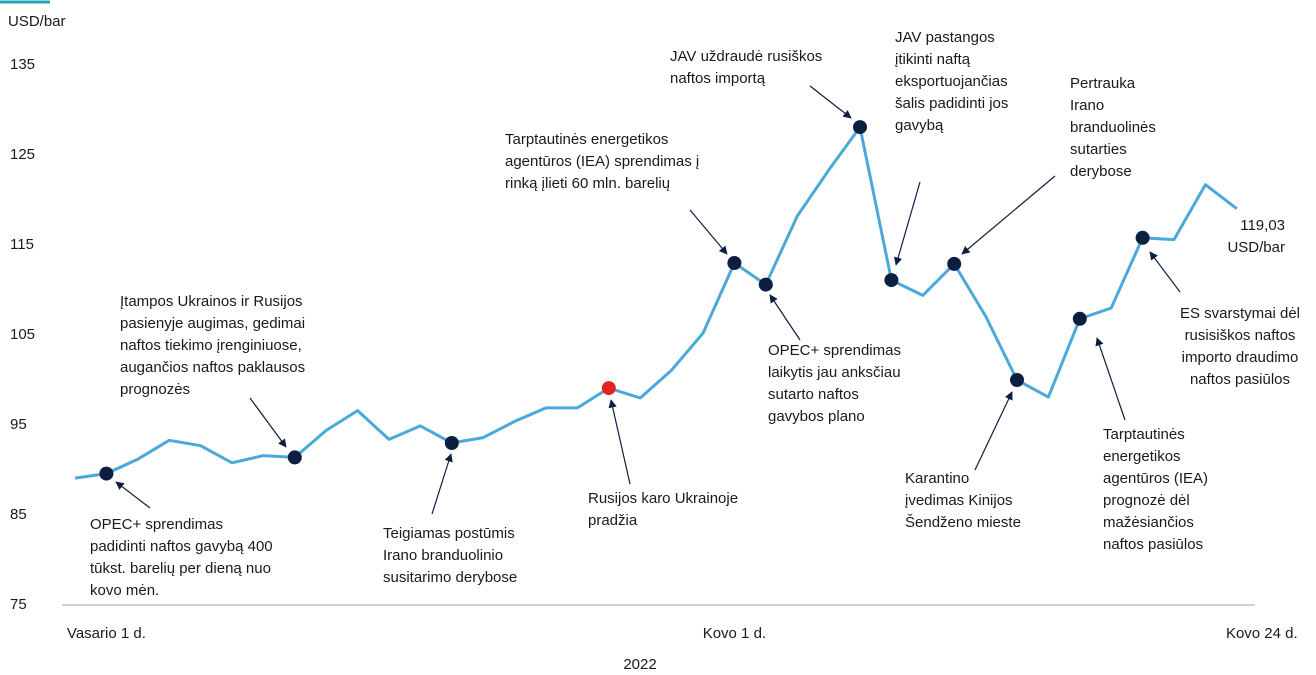 This screenshot has width=1316, height=675. Describe the element at coordinates (587, 183) in the screenshot. I see `annotation-text: rinką įlieti 60 mln. barelių` at that location.